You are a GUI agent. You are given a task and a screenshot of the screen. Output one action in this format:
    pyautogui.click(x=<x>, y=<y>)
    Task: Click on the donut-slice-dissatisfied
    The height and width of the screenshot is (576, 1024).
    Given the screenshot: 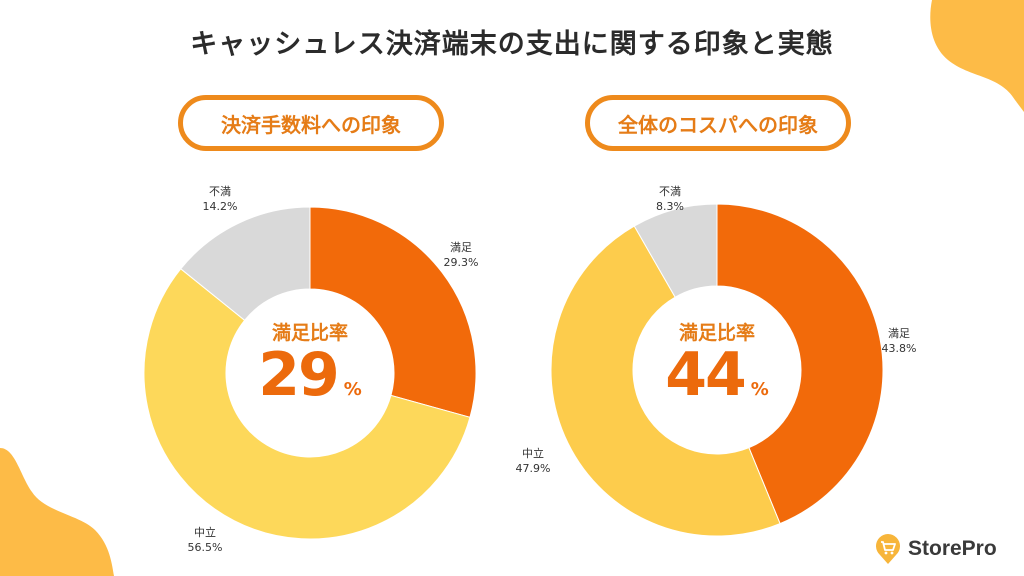 What is the action you would take?
    pyautogui.click(x=245, y=263)
    